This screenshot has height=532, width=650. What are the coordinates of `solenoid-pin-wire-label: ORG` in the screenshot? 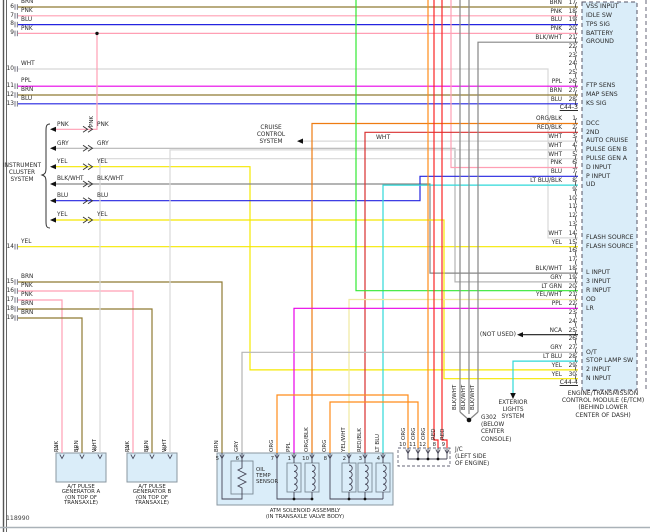 It's located at (272, 445).